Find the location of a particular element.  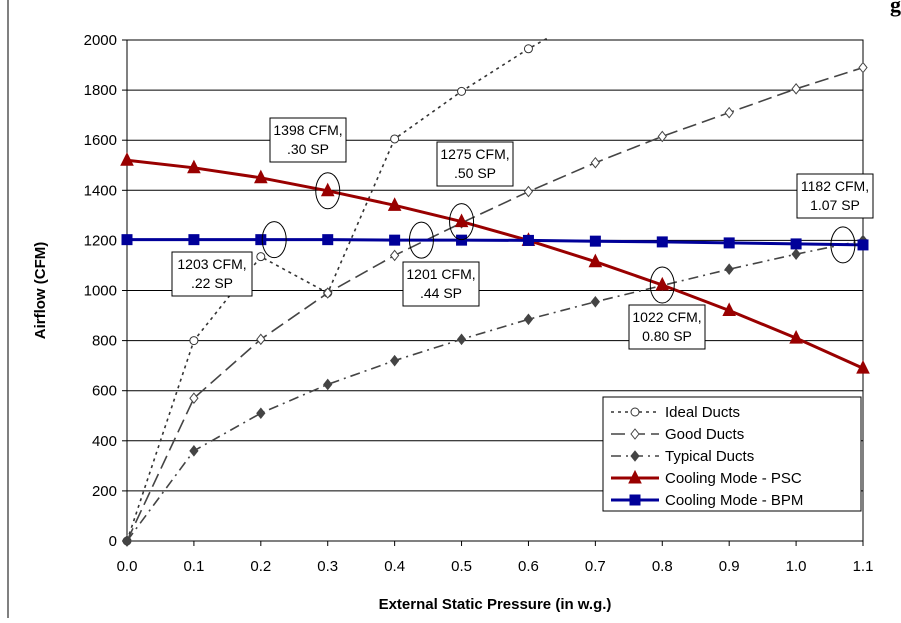

annotation-label: .30 SP is located at coordinates (308, 149).